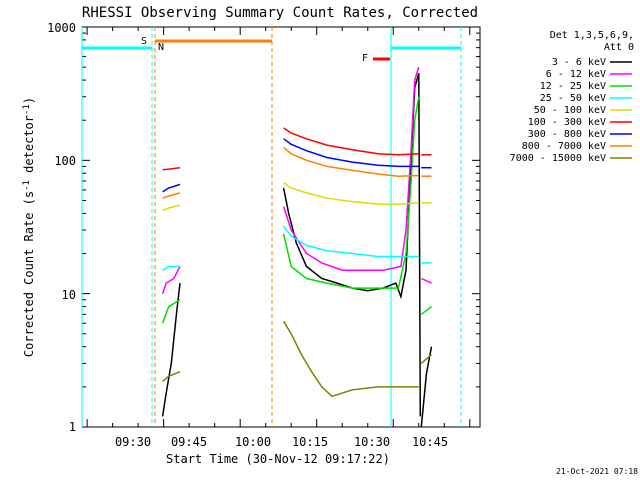 This screenshot has height=480, width=640. What do you see at coordinates (171, 168) in the screenshot?
I see `series-line-100-300keV-seg0` at bounding box center [171, 168].